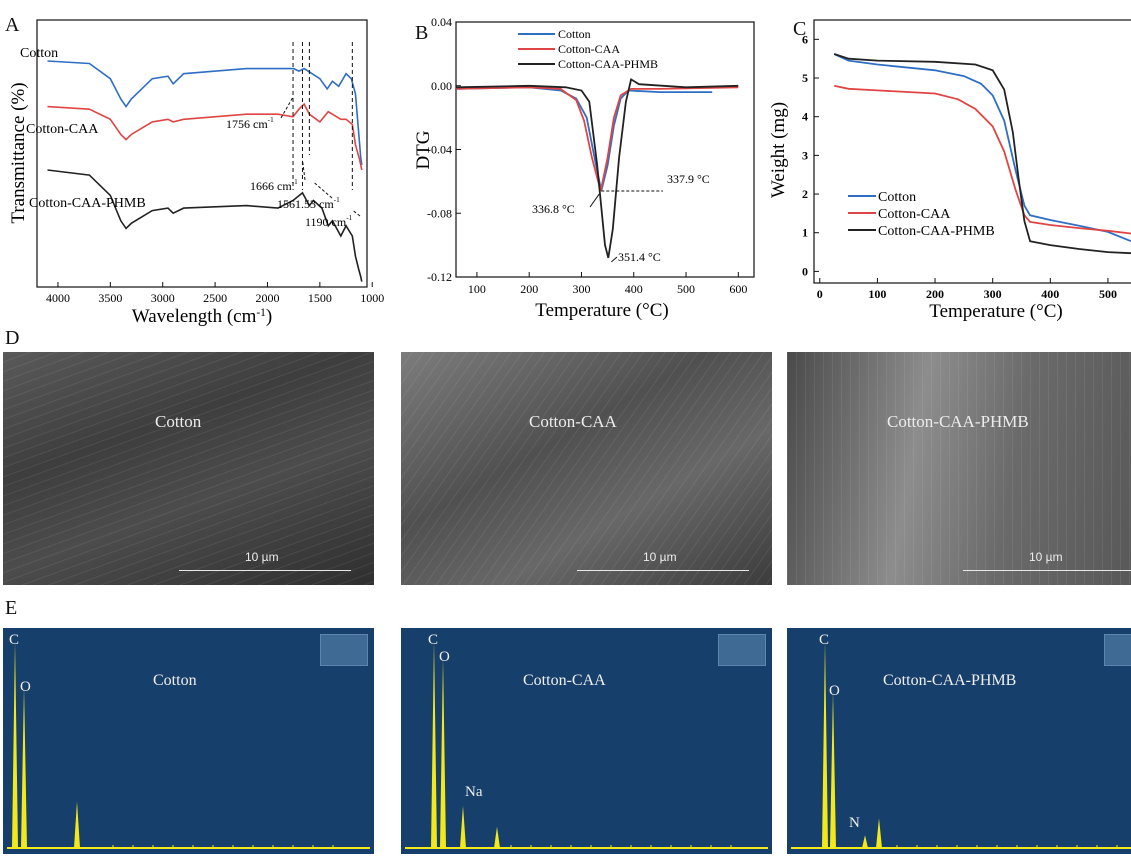 The height and width of the screenshot is (857, 1131). I want to click on legend-label-2: Cotton-CAA, so click(589, 49).